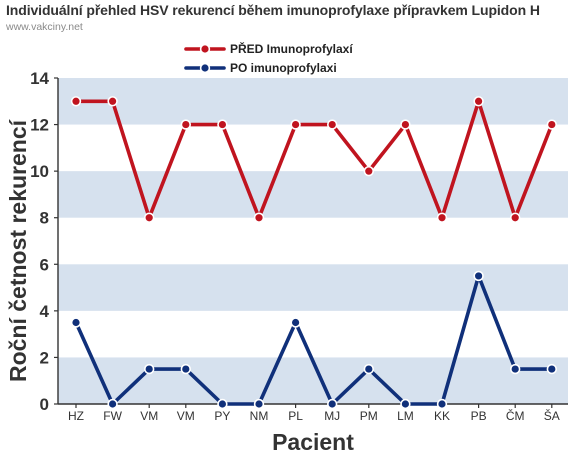 The height and width of the screenshot is (471, 586). Describe the element at coordinates (515, 415) in the screenshot. I see `x-tick-label: ČM` at that location.